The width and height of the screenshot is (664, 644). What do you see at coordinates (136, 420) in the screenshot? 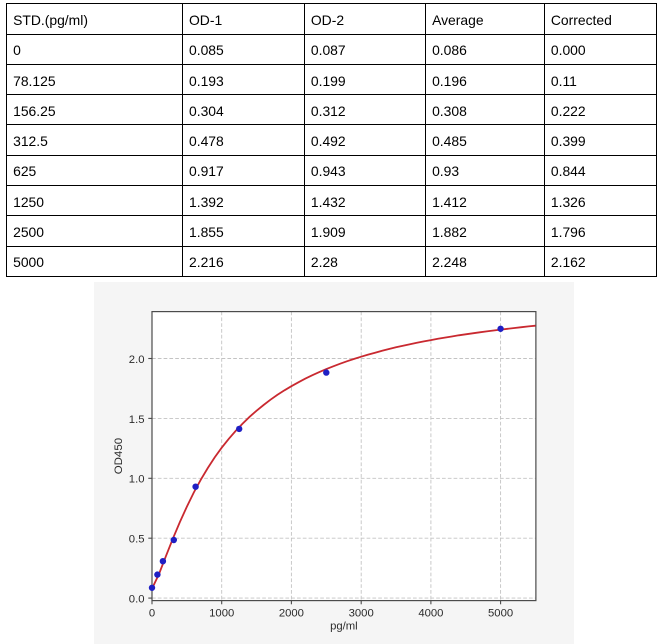
I see `svg-text: 1.5` at bounding box center [136, 420].